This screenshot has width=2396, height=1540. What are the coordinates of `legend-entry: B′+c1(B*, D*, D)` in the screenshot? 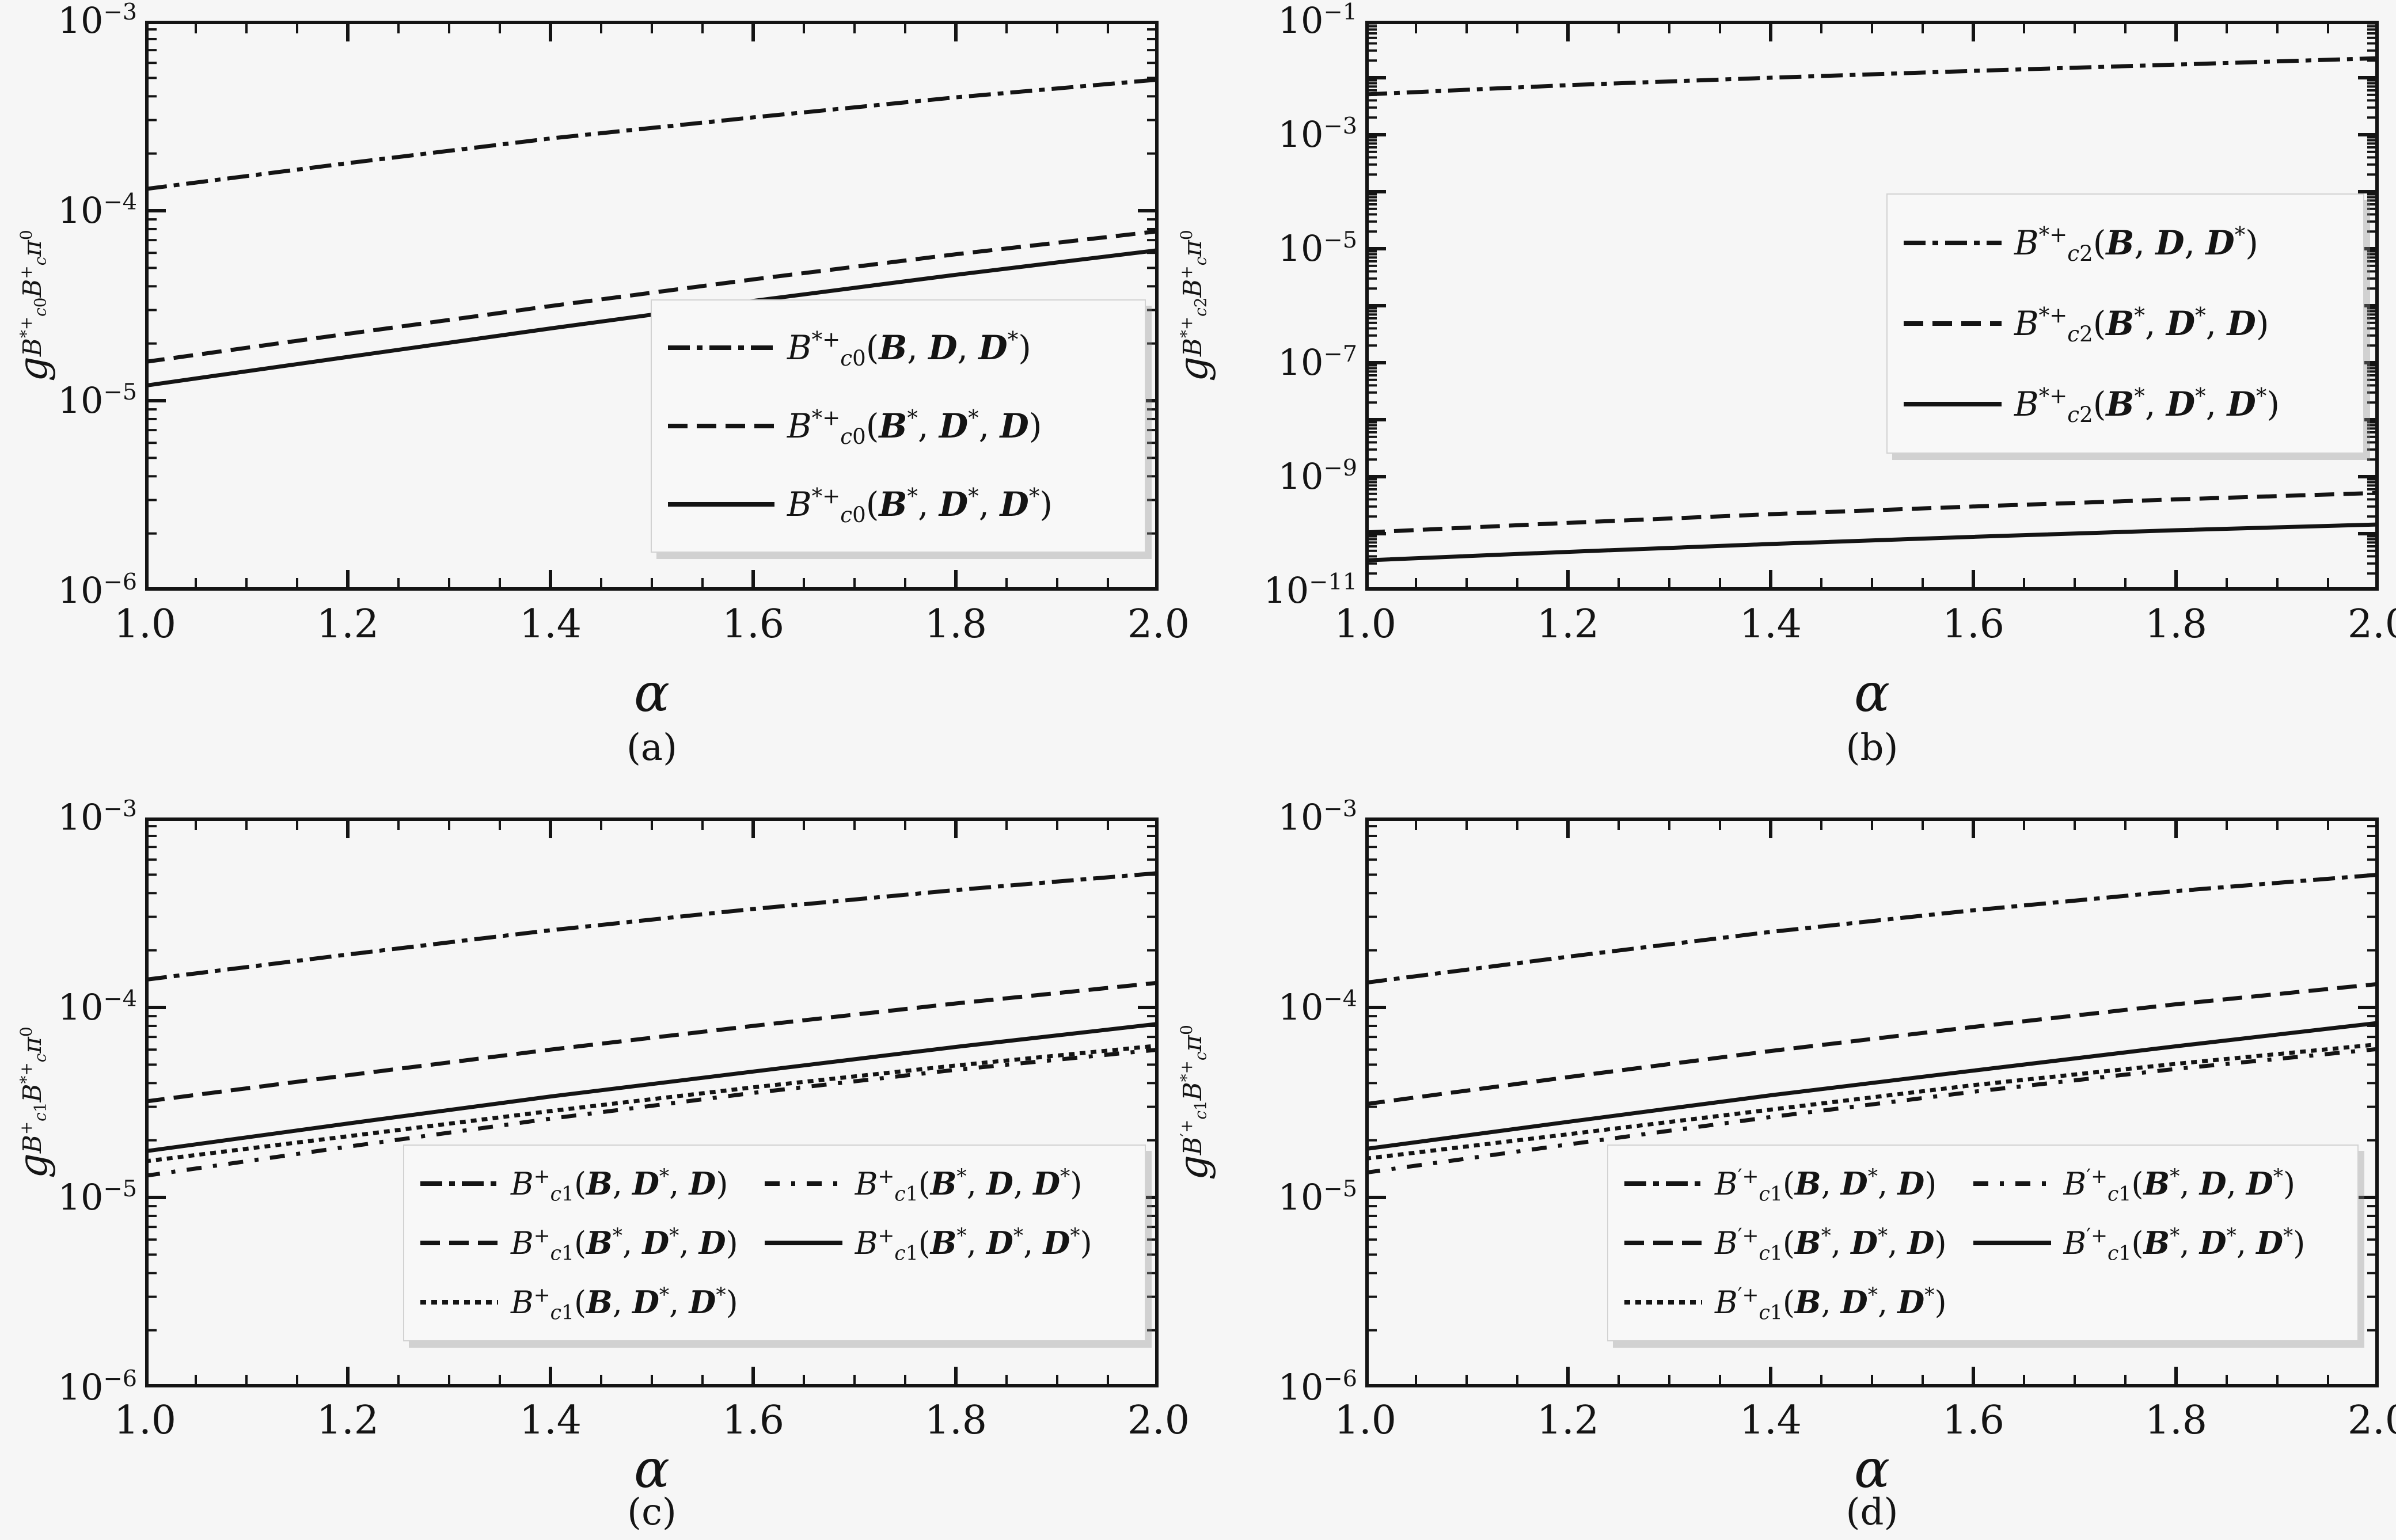 It's located at (1785, 1242).